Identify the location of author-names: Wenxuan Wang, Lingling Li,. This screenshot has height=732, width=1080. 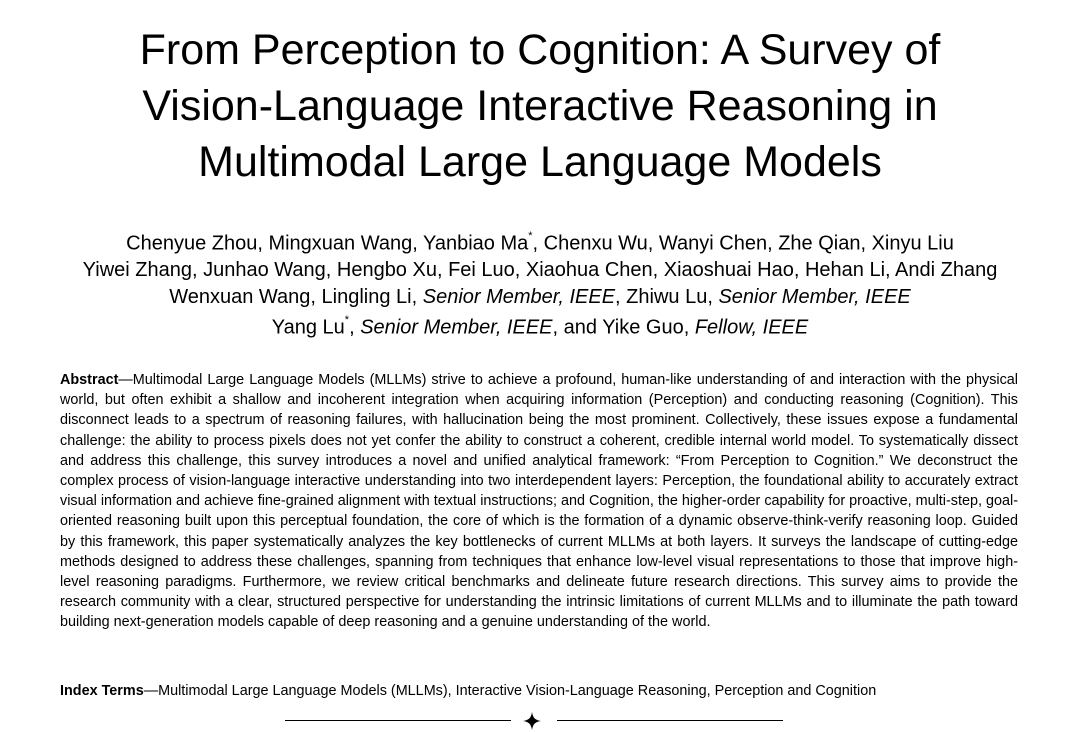
(296, 296).